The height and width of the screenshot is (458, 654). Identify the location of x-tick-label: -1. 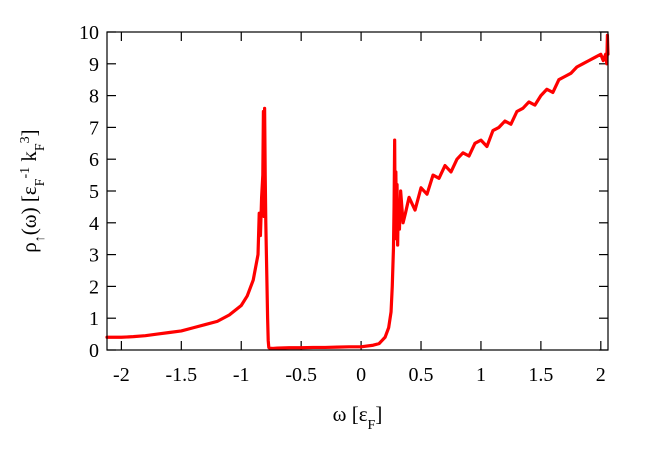
(241, 375).